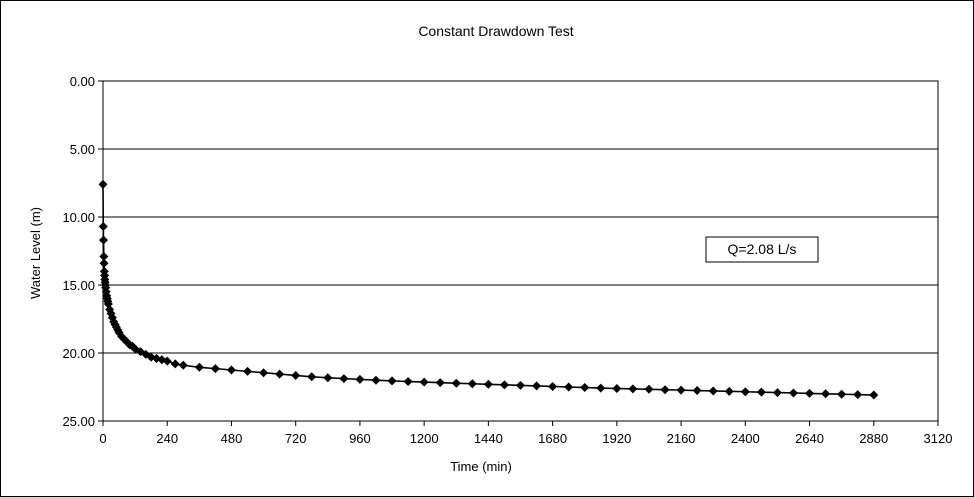 This screenshot has height=497, width=974. What do you see at coordinates (78, 353) in the screenshot?
I see `y-tick-label: 20.00` at bounding box center [78, 353].